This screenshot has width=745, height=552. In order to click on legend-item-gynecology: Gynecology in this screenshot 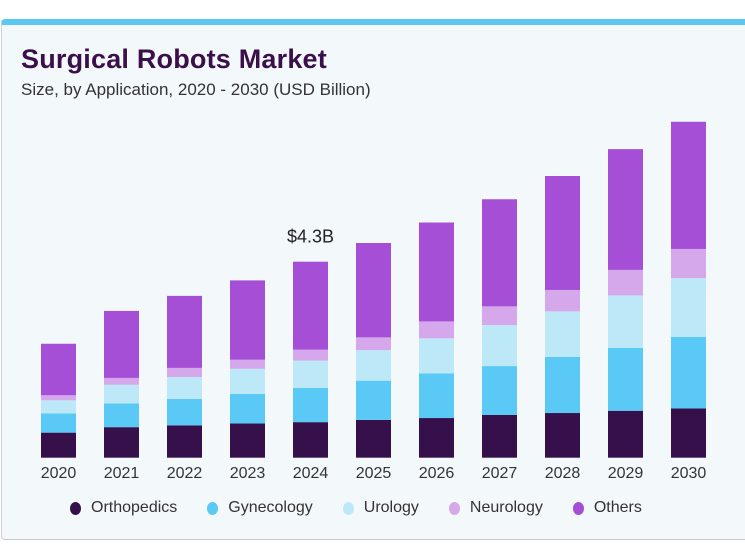, I will do `click(260, 508)`.